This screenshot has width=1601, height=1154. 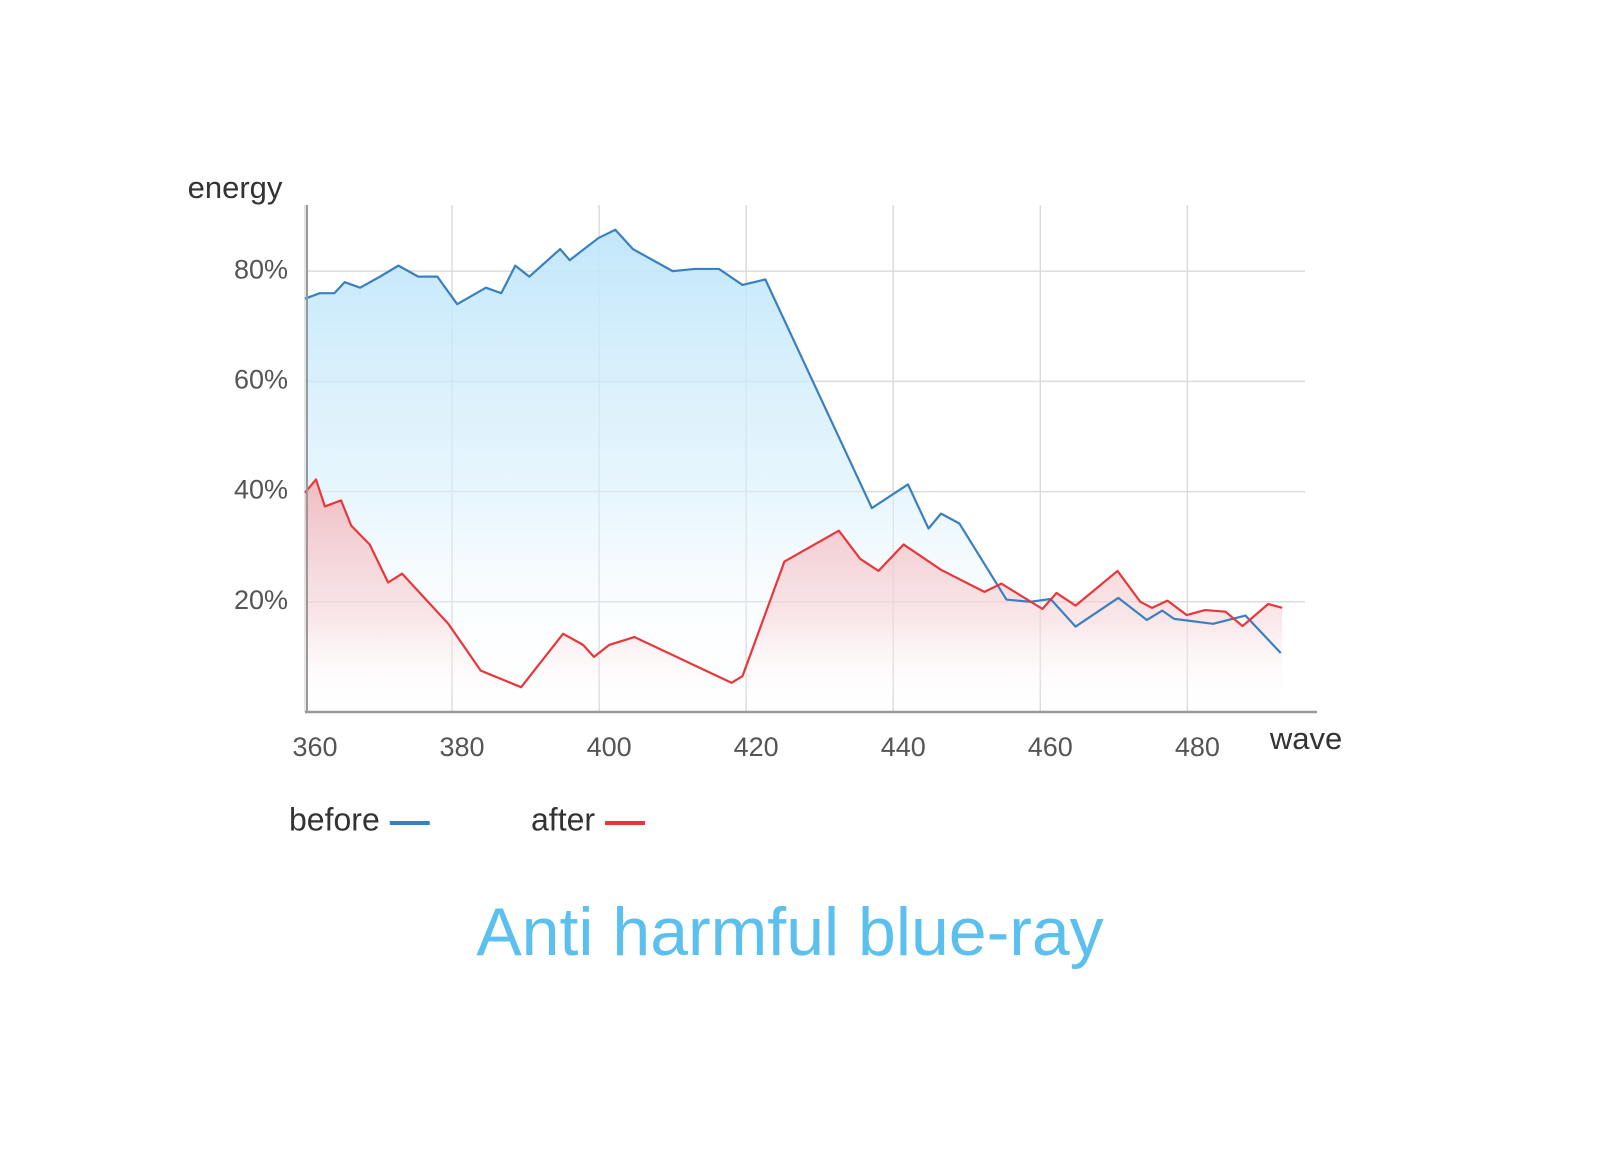 I want to click on series-line, so click(x=793, y=583).